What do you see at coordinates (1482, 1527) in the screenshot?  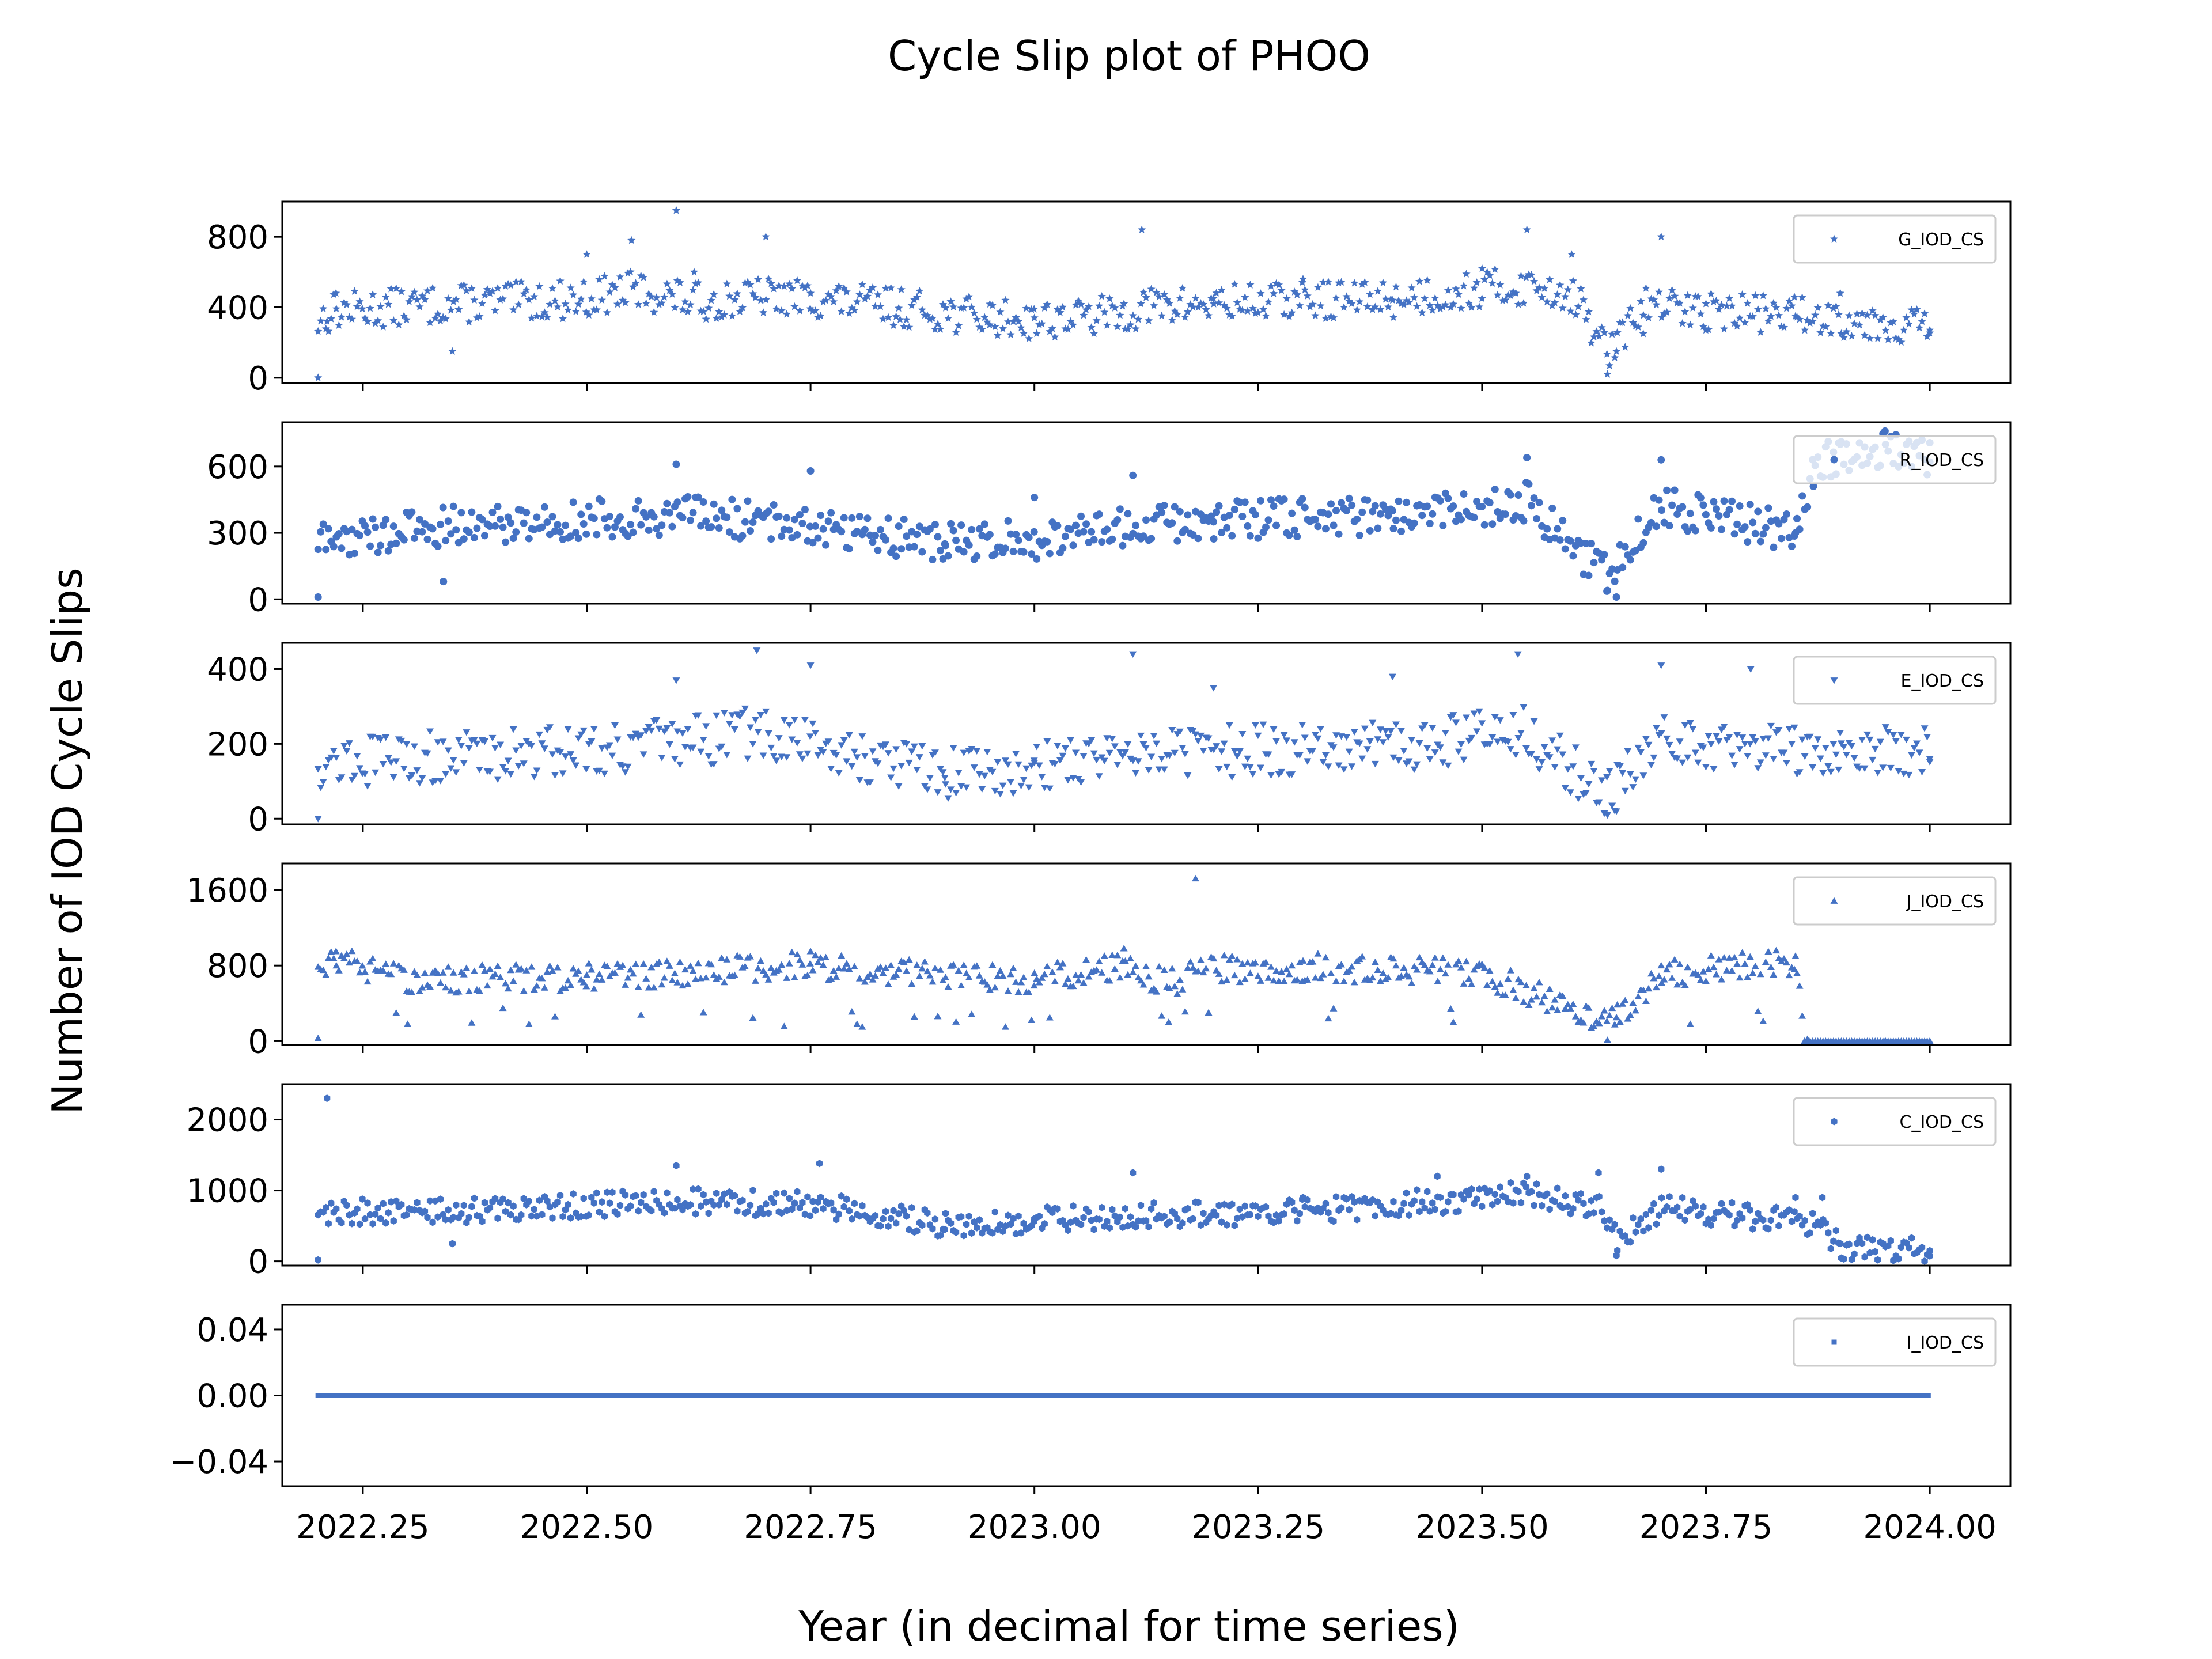 I see `x-tick-label: 2023.50` at bounding box center [1482, 1527].